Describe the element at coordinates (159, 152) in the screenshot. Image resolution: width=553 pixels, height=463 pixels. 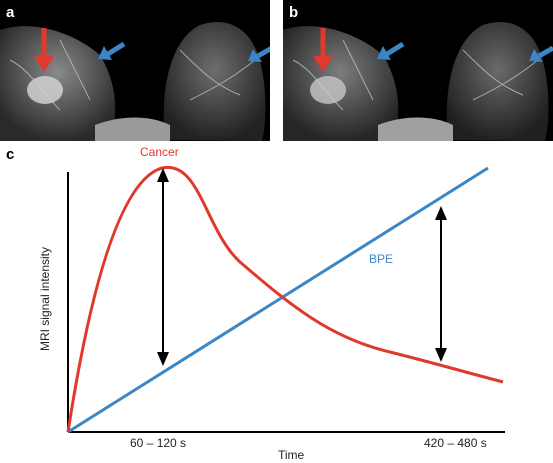
I see `series-label-cancer: Cancer` at that location.